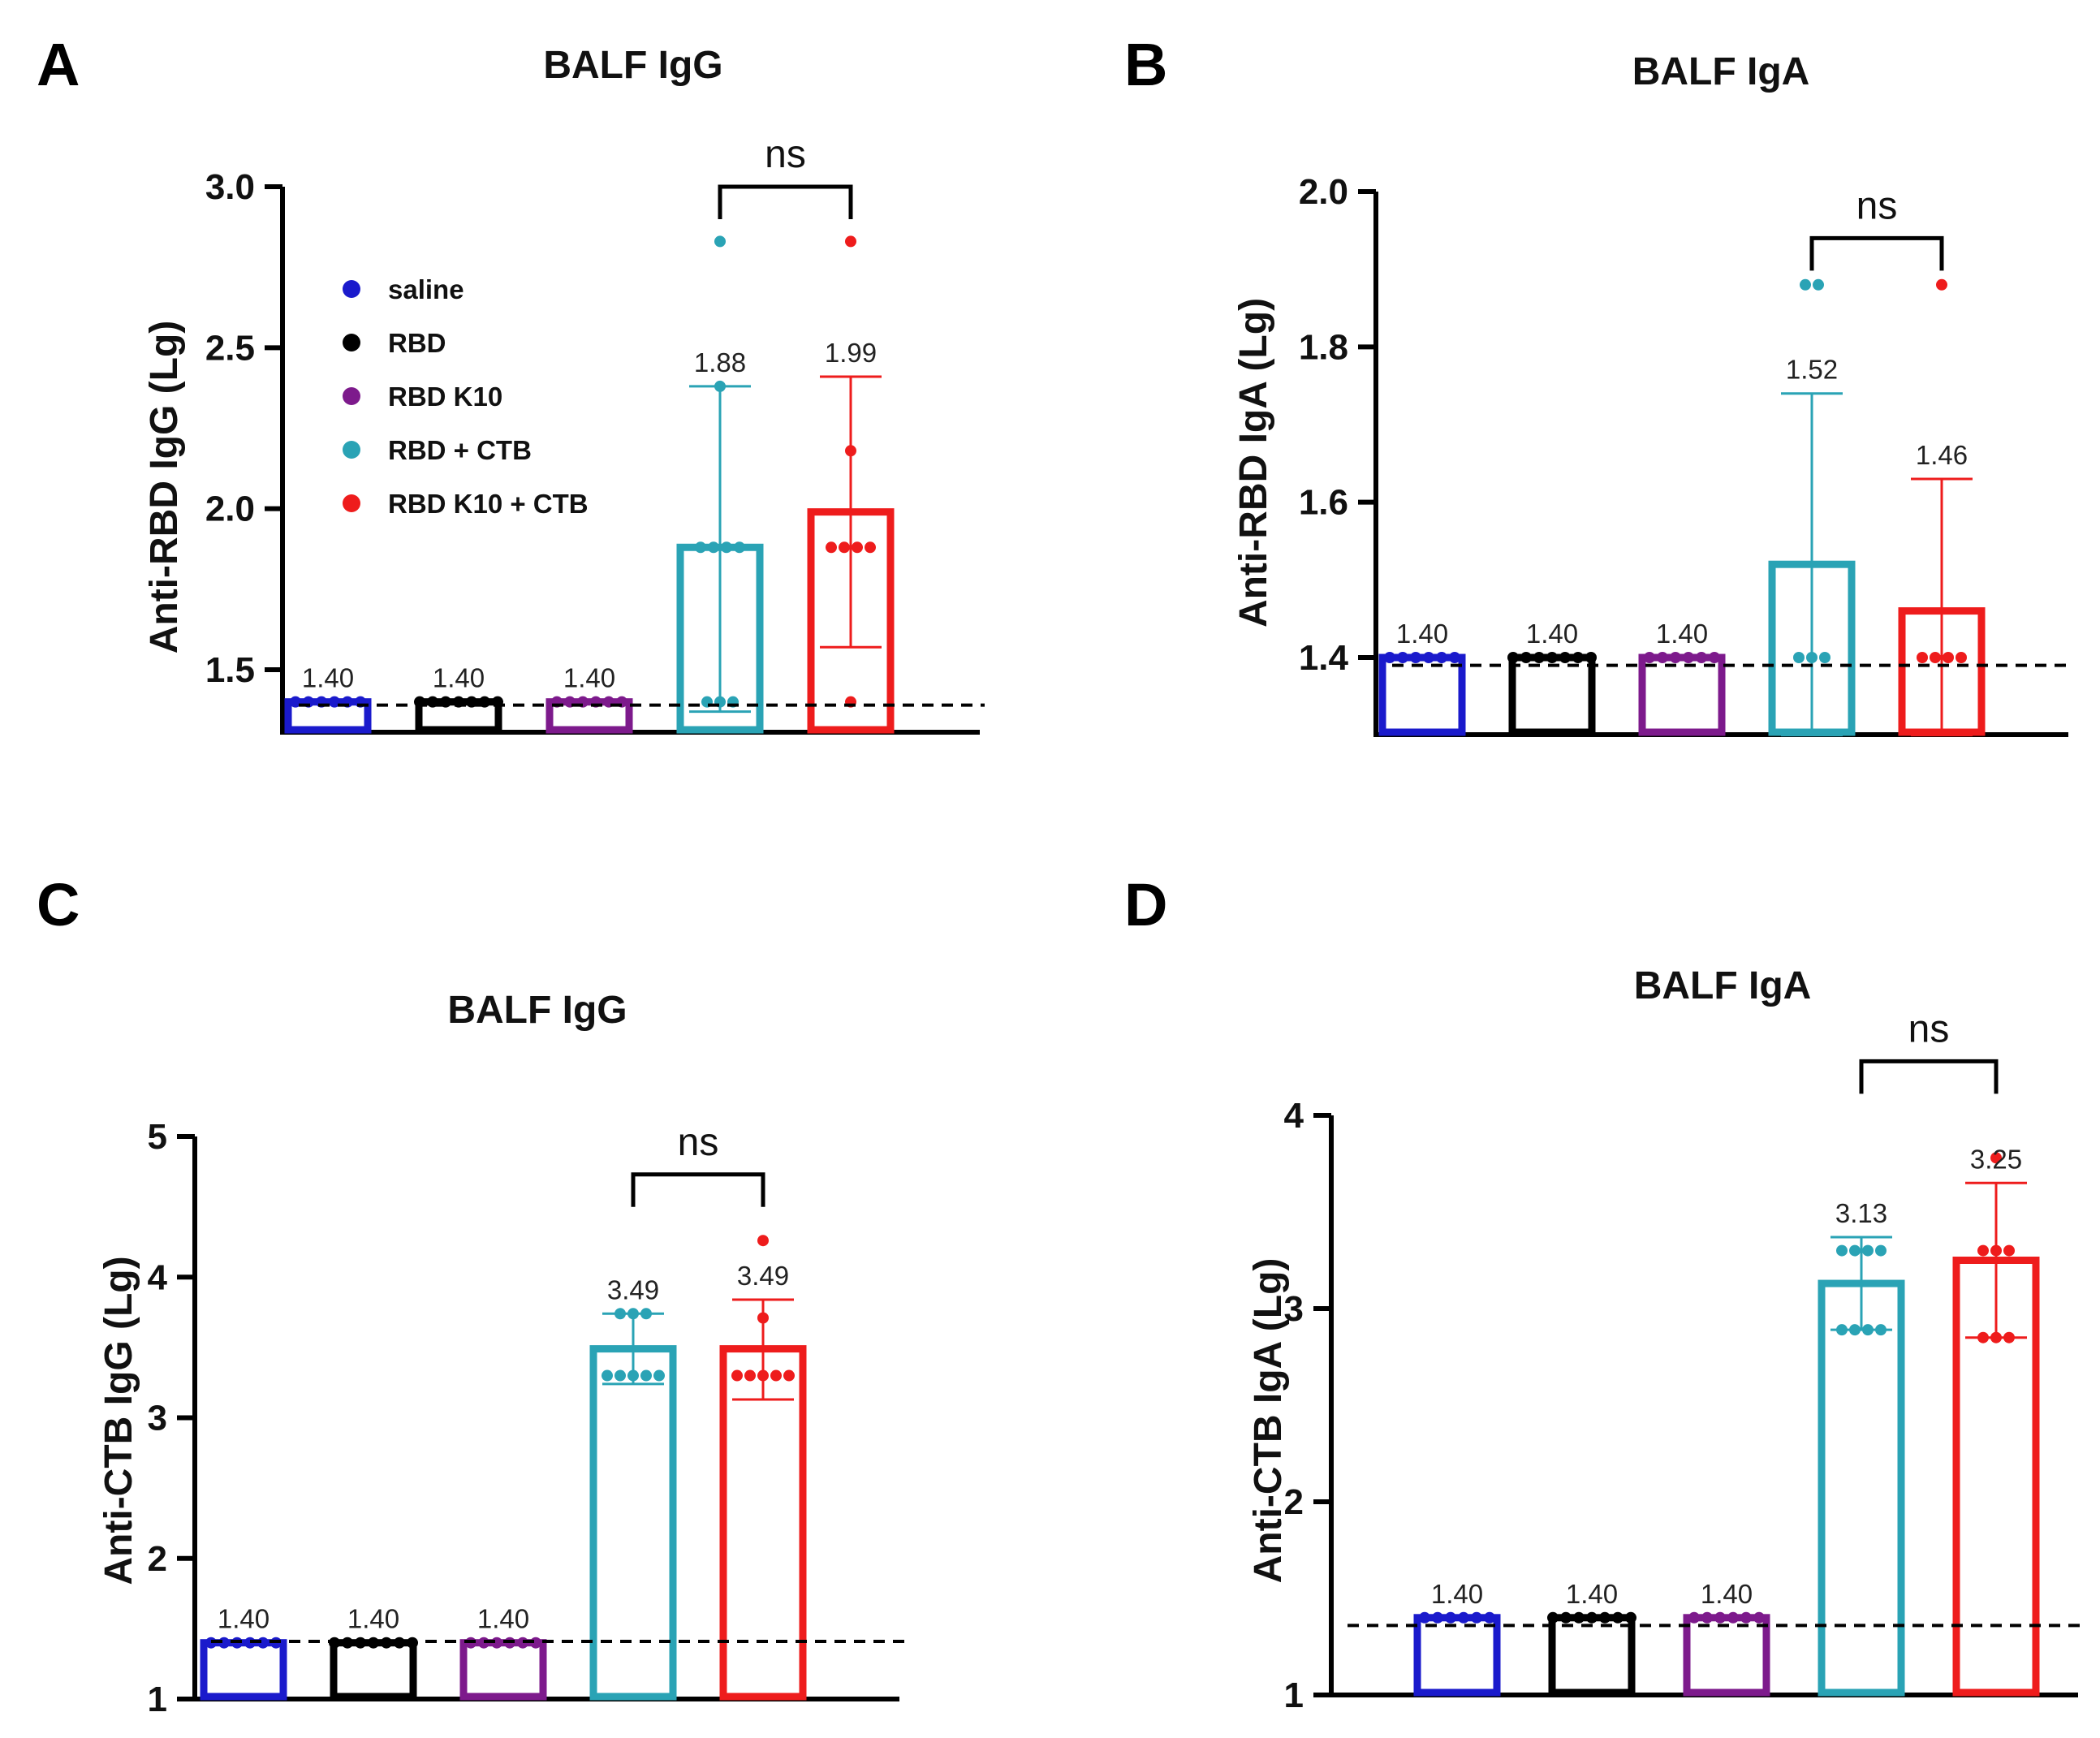 This screenshot has height=1738, width=2100. I want to click on chart-a-y-tick-label: 2.0, so click(230, 509).